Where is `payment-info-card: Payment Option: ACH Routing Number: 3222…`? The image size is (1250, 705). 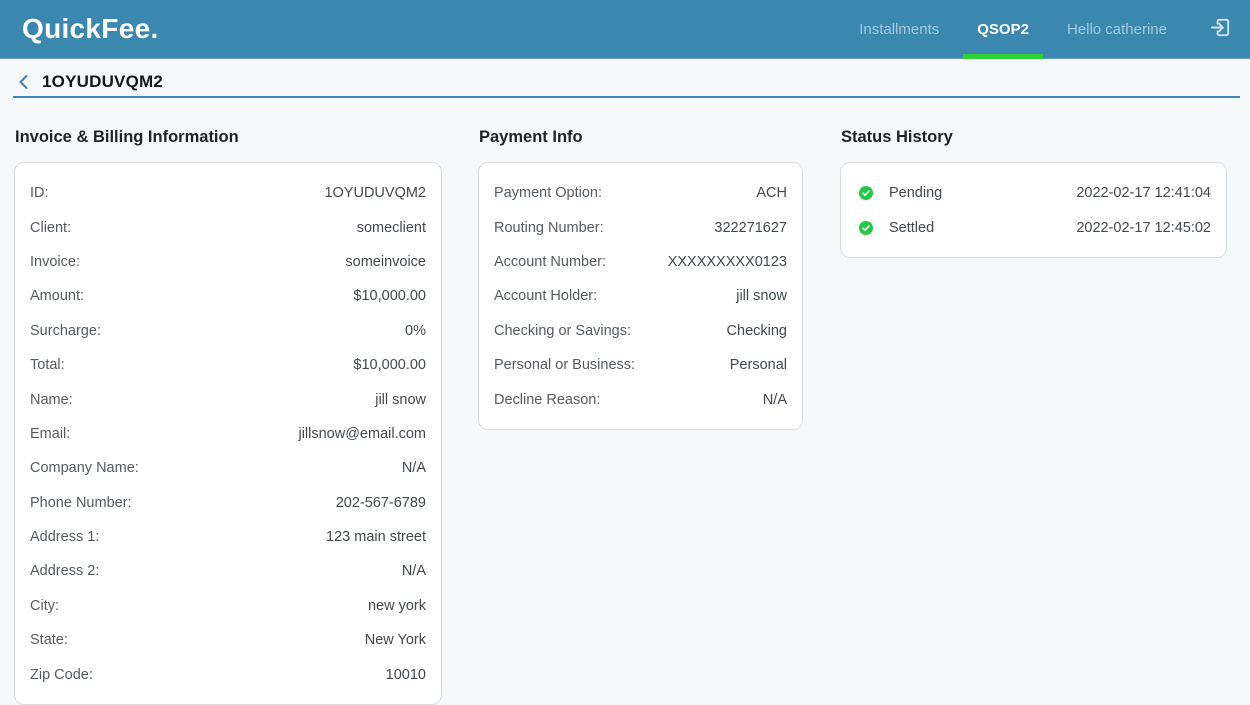 payment-info-card: Payment Option: ACH Routing Number: 3222… is located at coordinates (640, 296).